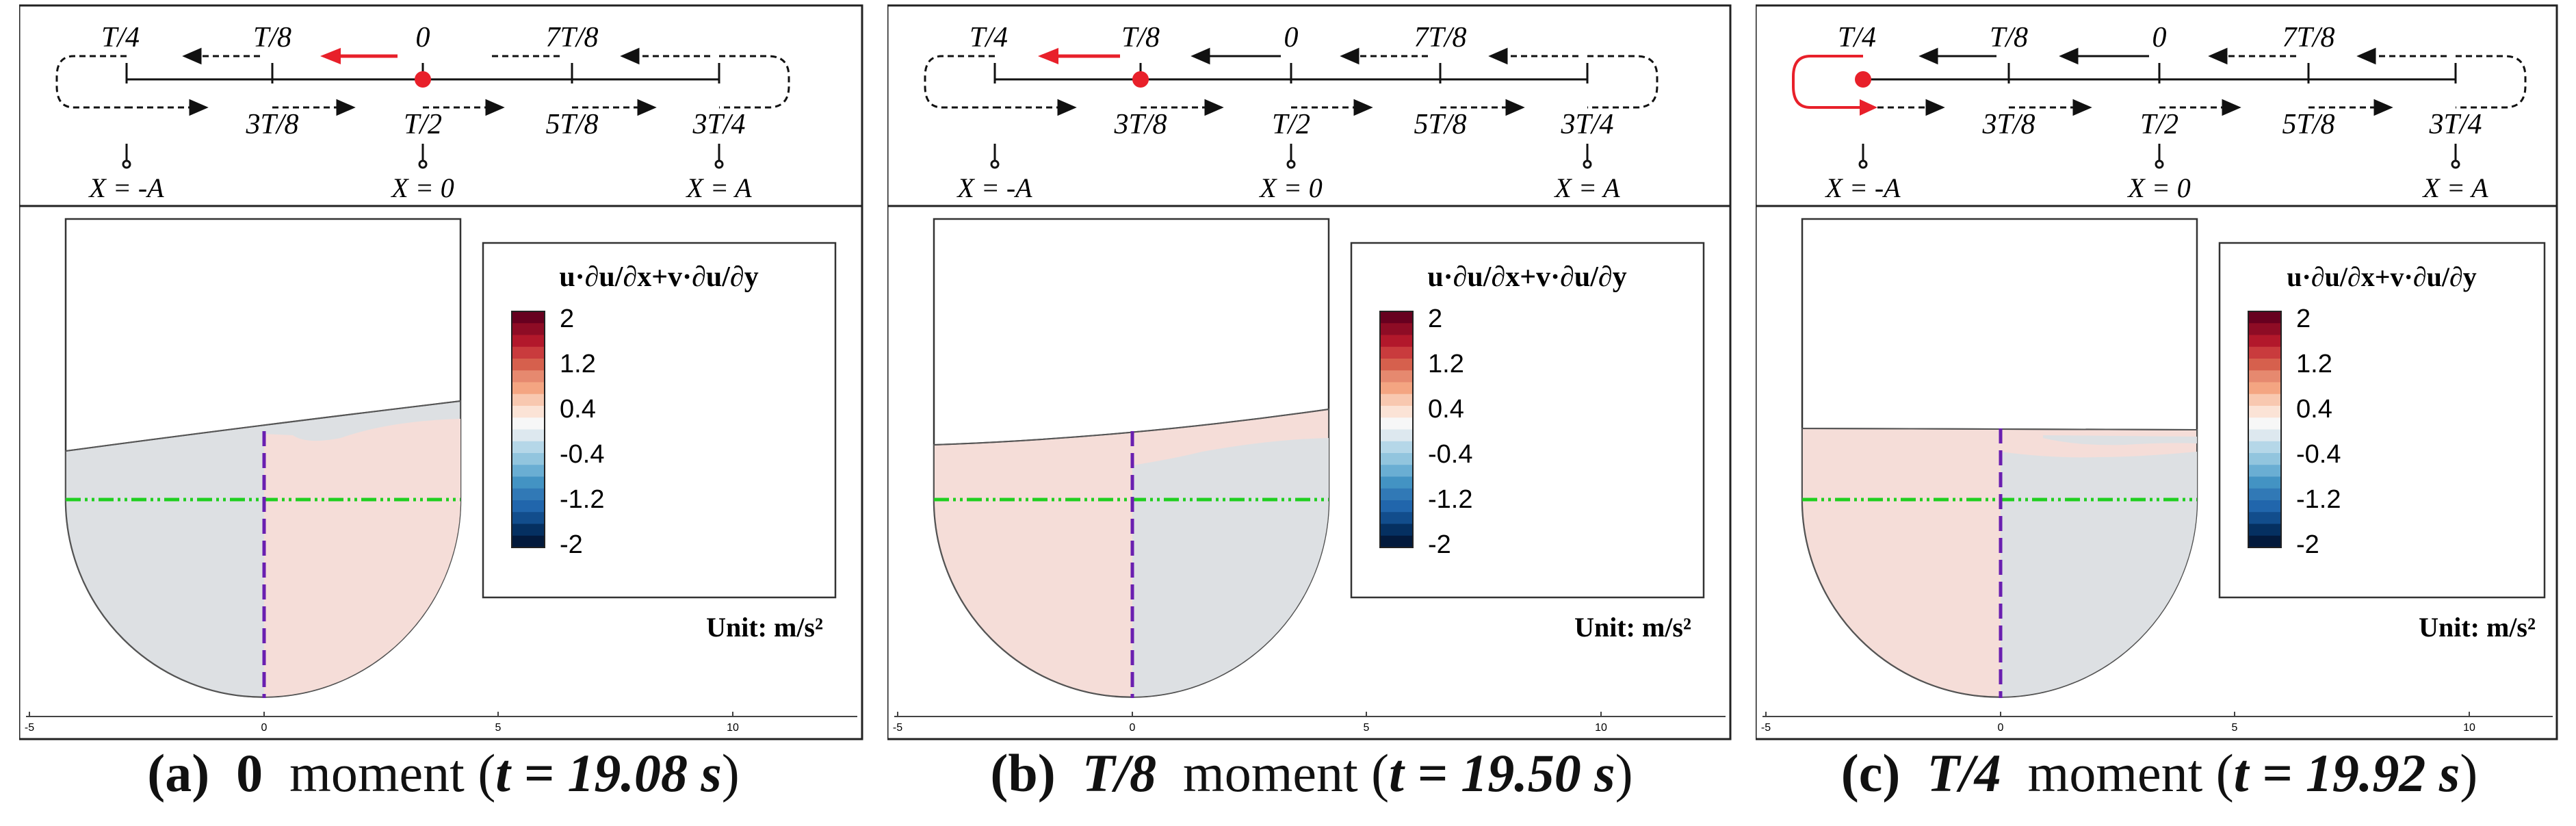 The width and height of the screenshot is (2576, 826). Describe the element at coordinates (2159, 37) in the screenshot. I see `label-top-2: 0` at that location.